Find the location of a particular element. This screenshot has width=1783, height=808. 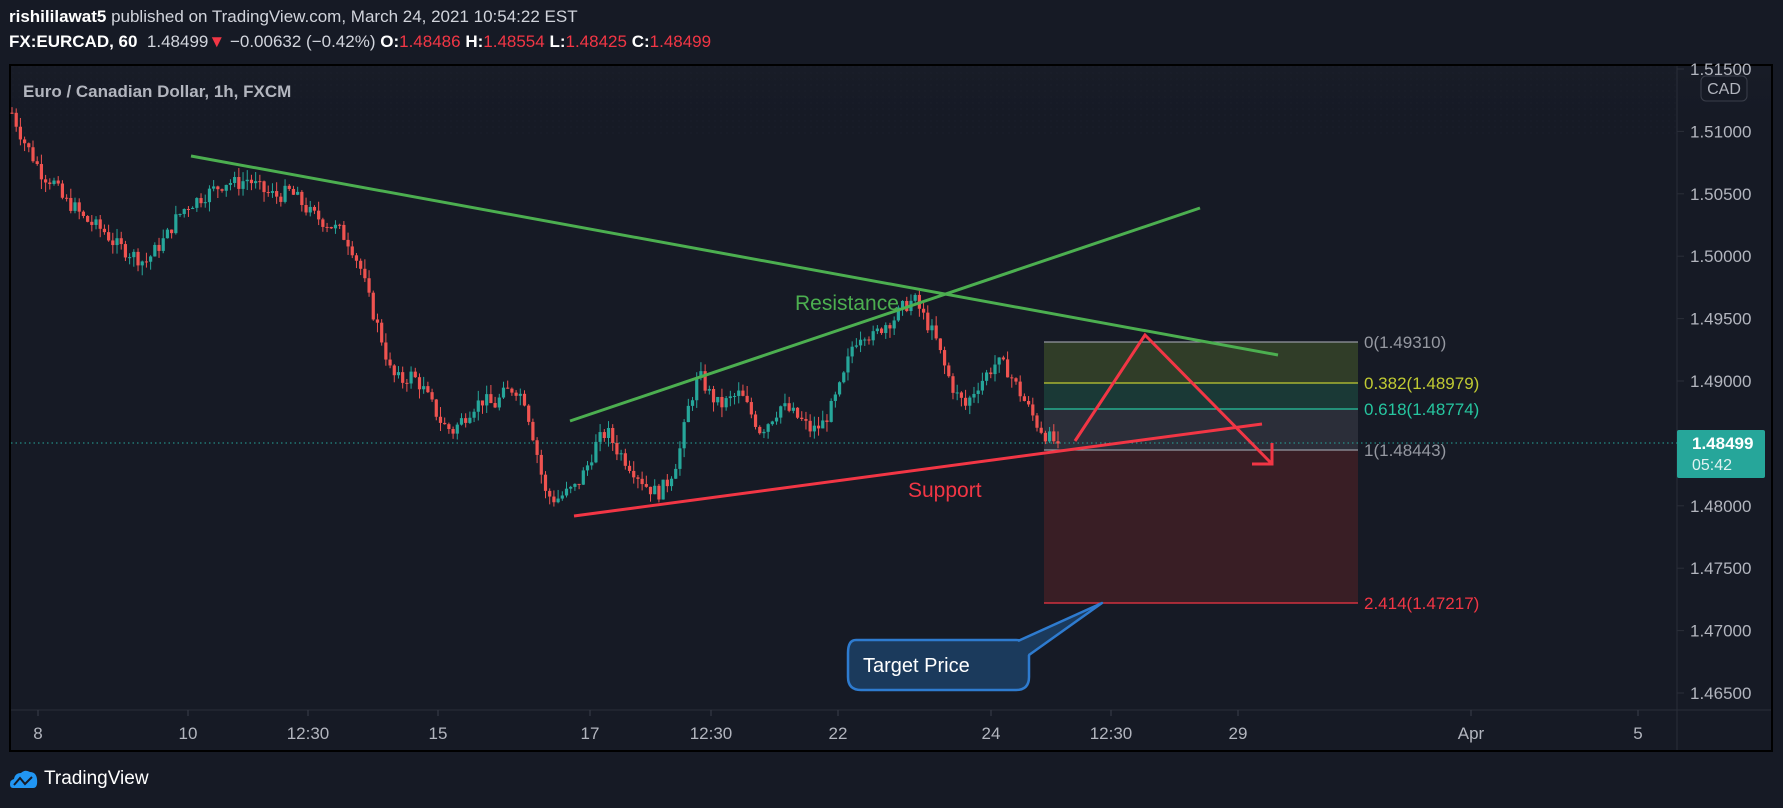

time-axis: 8 10 12:30 15 17 12:30 22 24 12:30 29 Apr 5 is located at coordinates (838, 726).